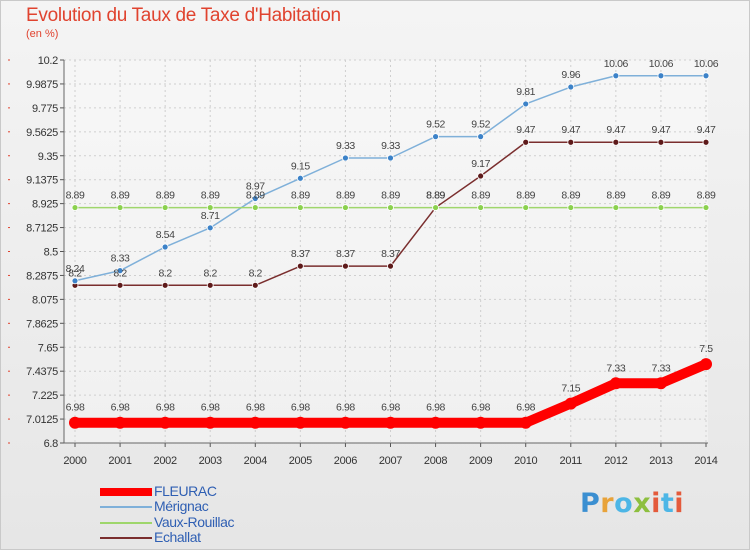 This screenshot has height=550, width=750. What do you see at coordinates (480, 164) in the screenshot?
I see `data-label-echallat: 9.17` at bounding box center [480, 164].